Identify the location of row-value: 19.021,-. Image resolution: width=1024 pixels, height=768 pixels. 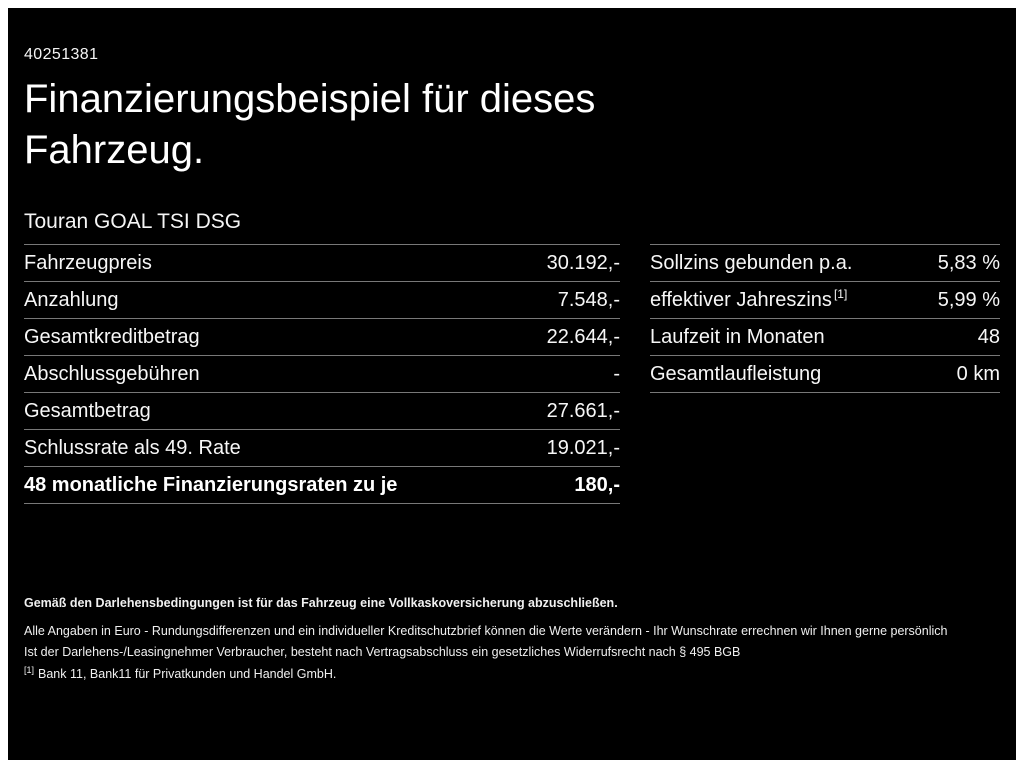
(583, 447).